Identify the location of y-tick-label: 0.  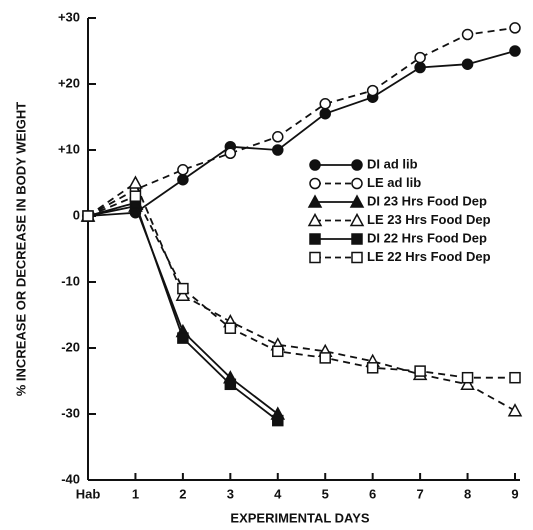
(76, 214).